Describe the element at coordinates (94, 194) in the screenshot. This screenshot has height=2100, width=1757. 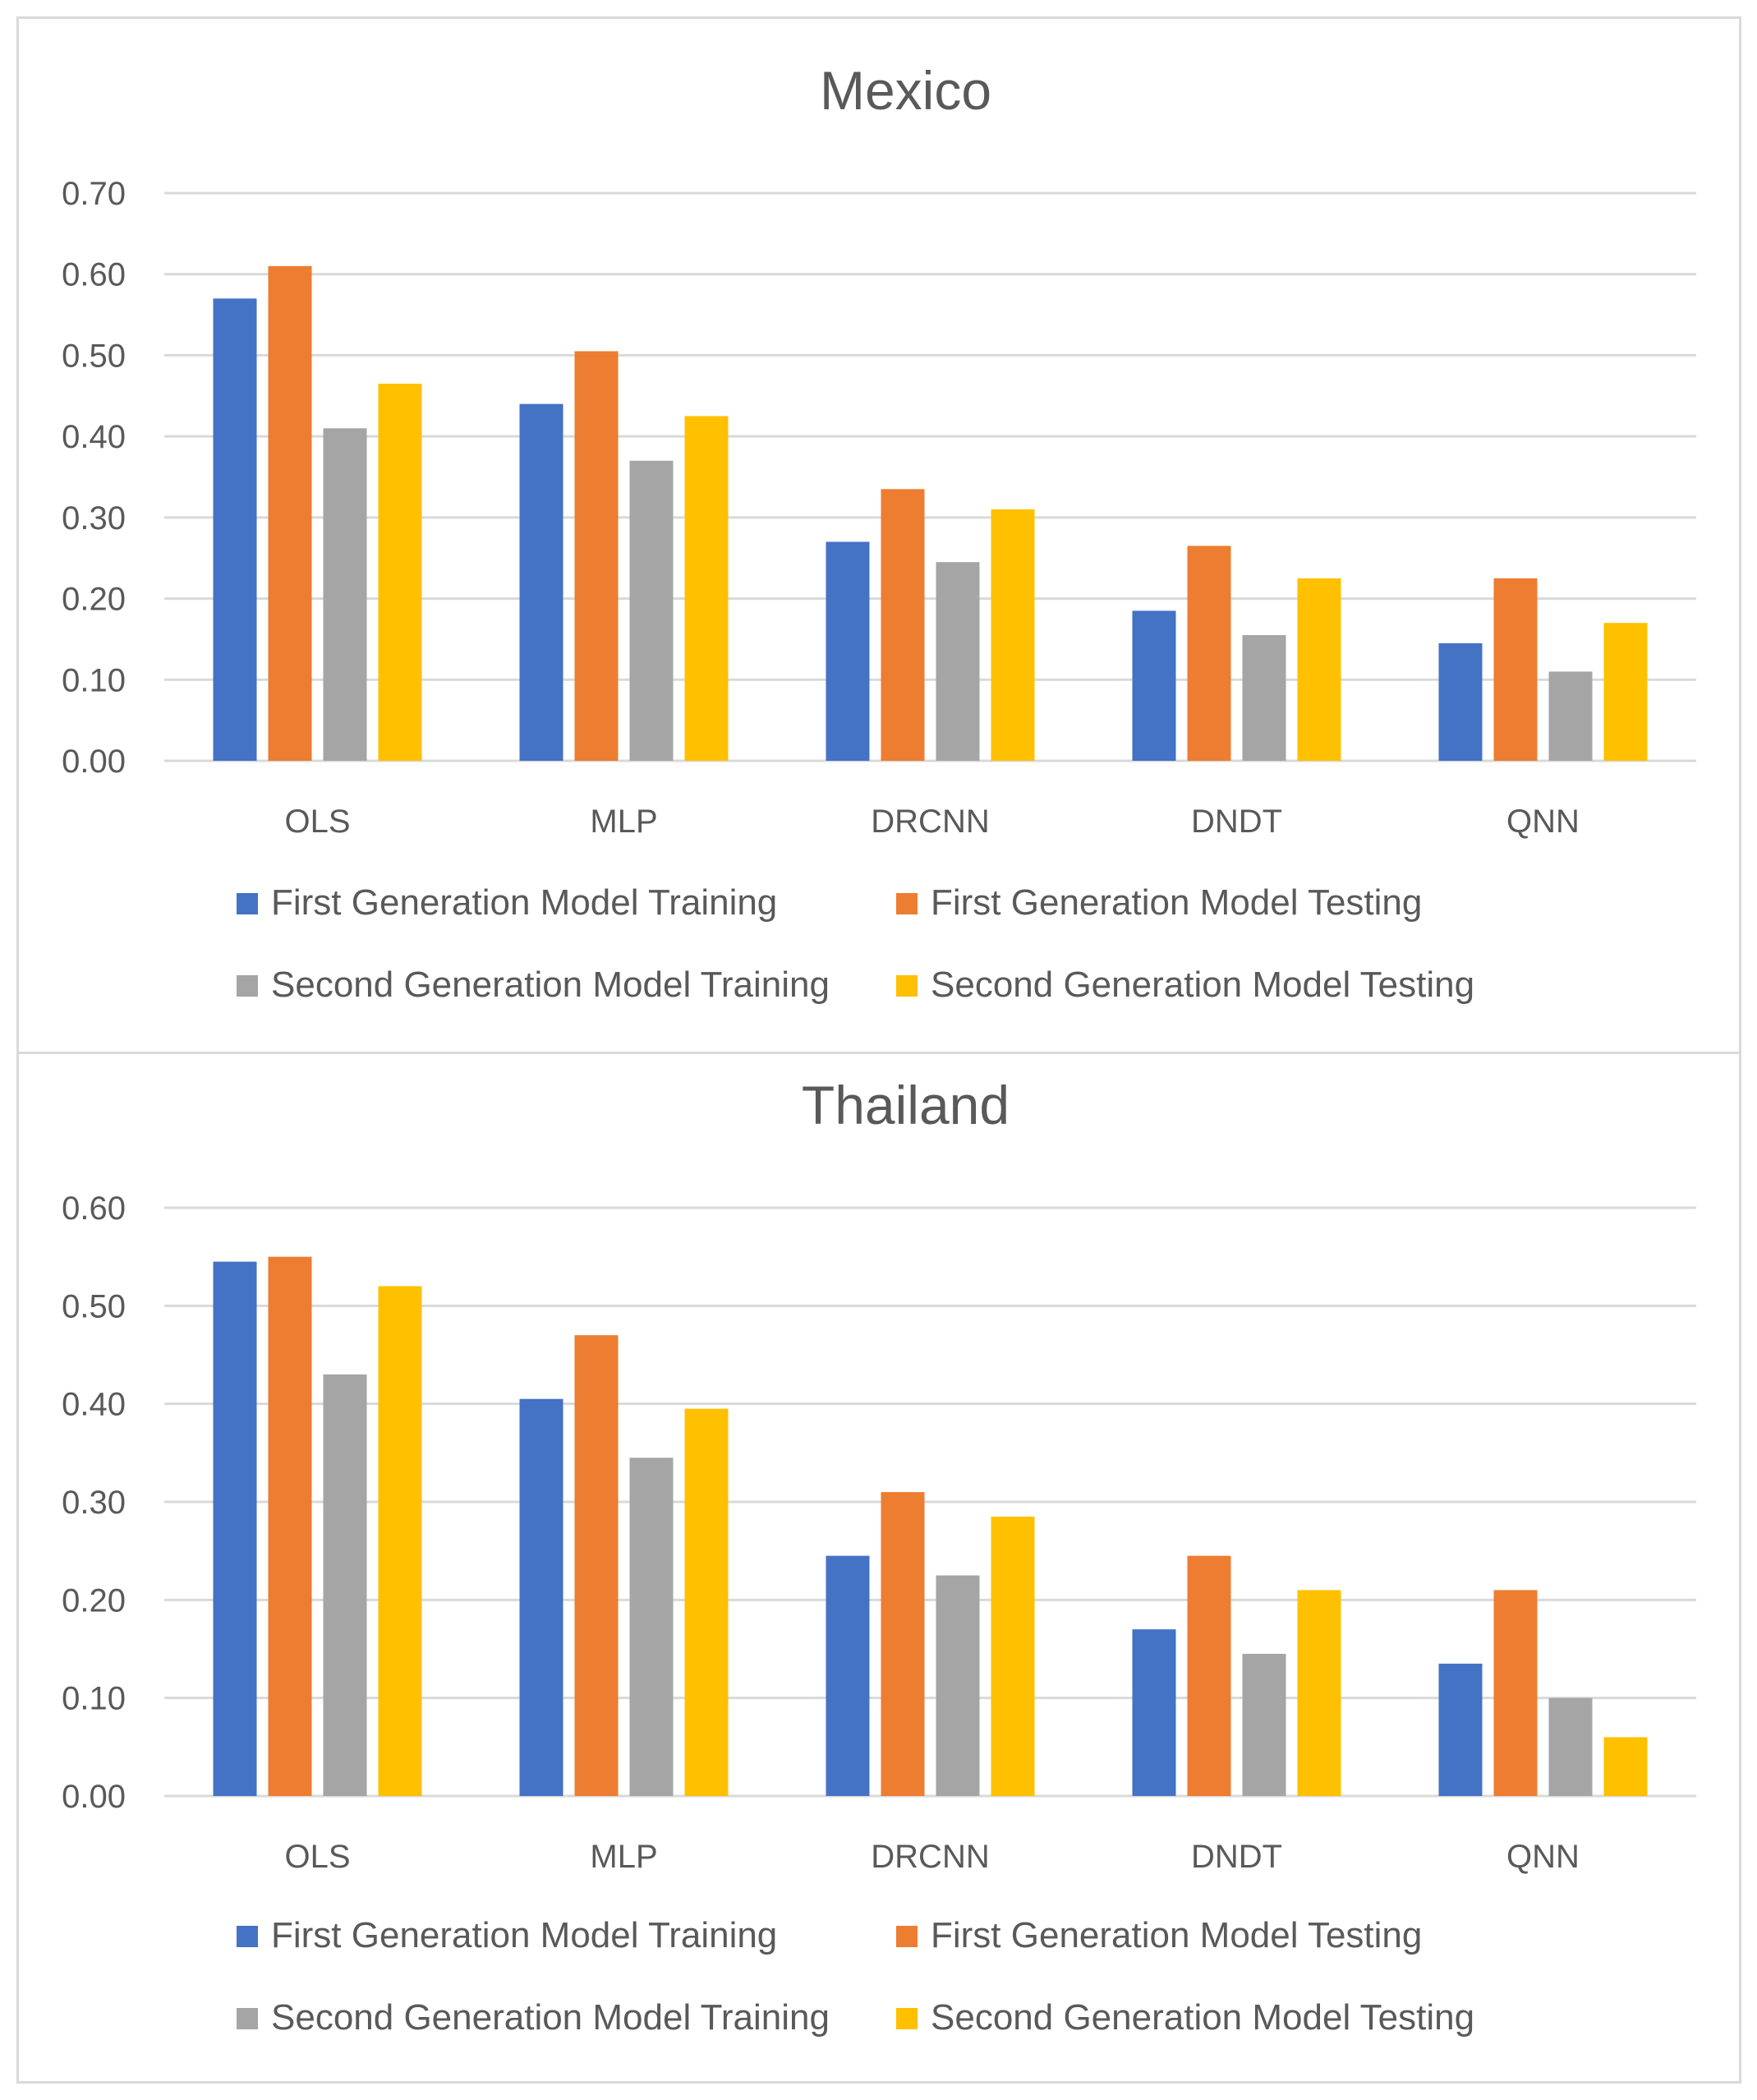
I see `y-tick-label: 0.70` at that location.